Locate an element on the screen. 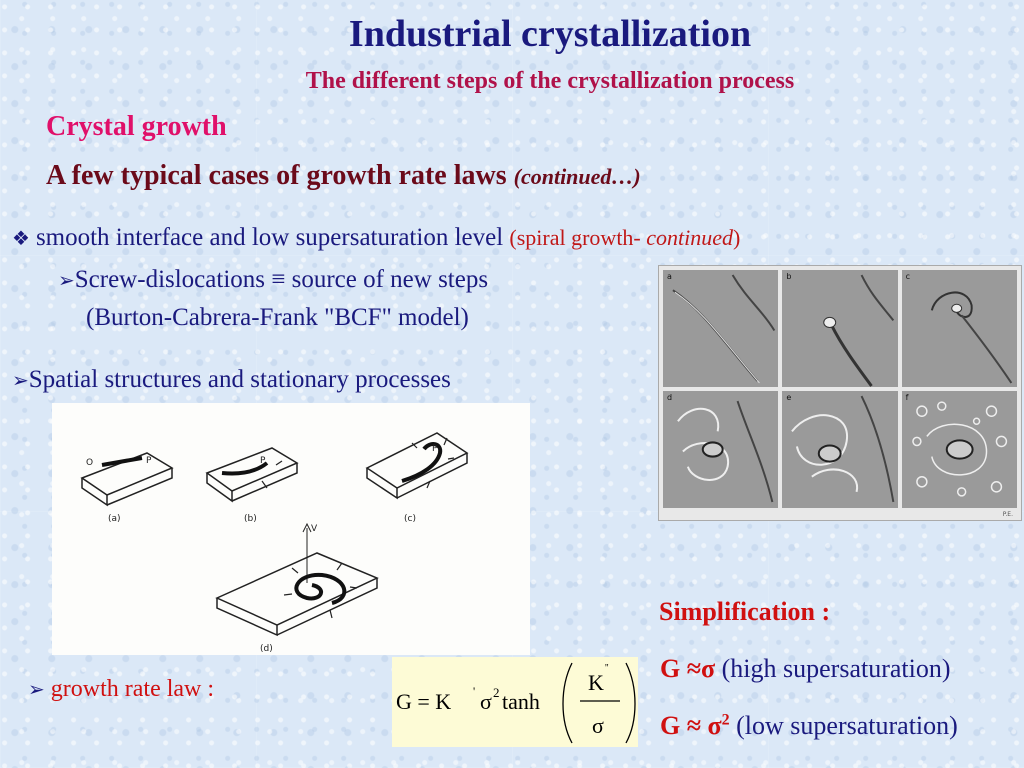 This screenshot has height=768, width=1024. afm-credit: P.E. is located at coordinates (1007, 514).